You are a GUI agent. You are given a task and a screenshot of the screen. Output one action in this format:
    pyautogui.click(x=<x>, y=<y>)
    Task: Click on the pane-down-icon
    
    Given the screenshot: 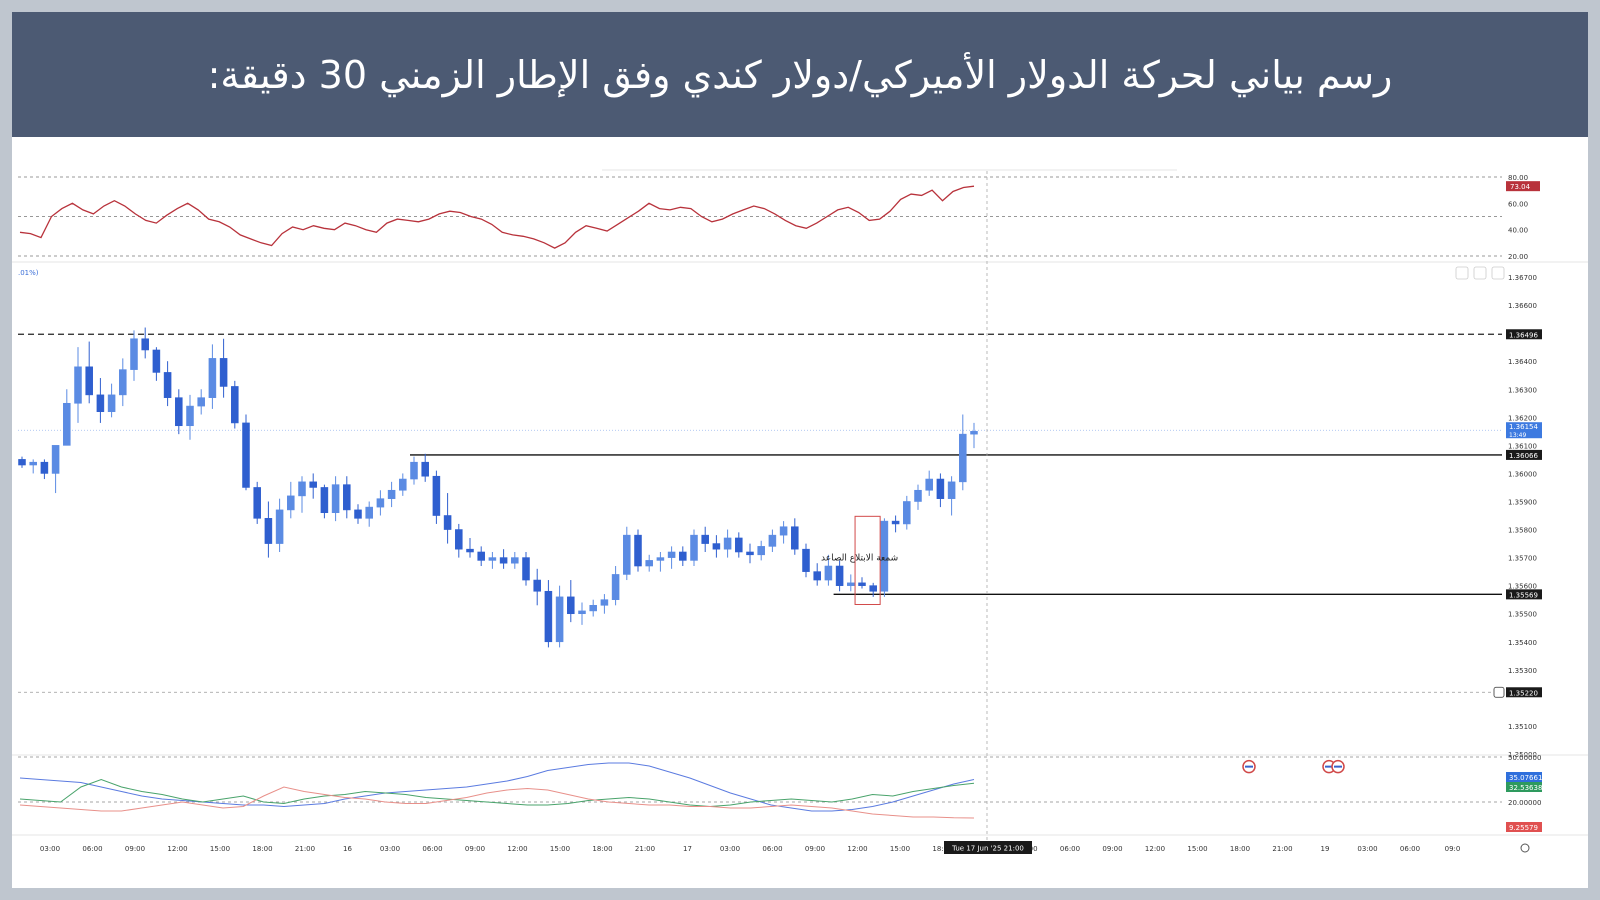 What is the action you would take?
    pyautogui.click(x=1480, y=273)
    